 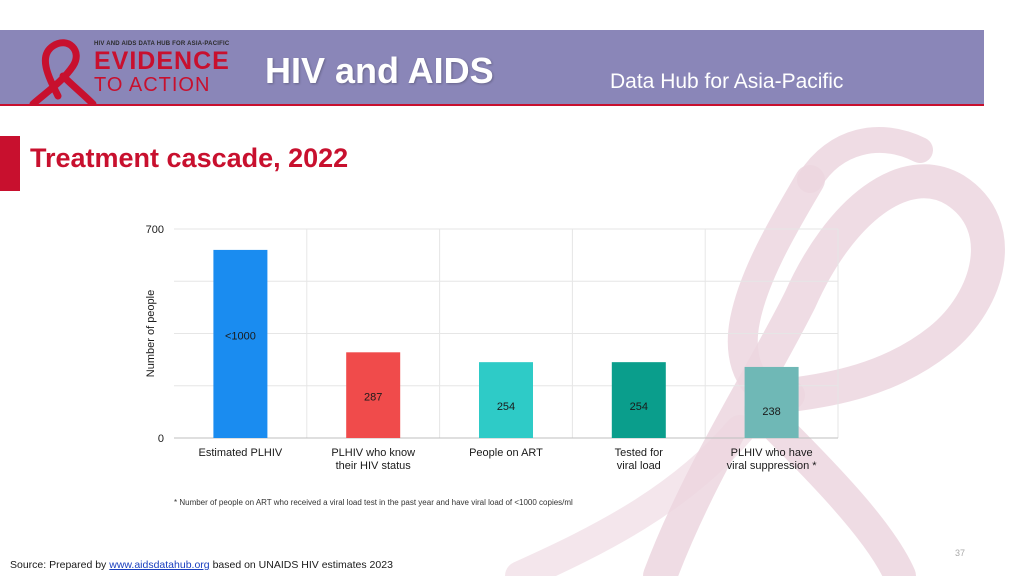 I want to click on category-label: People on ART, so click(x=506, y=453).